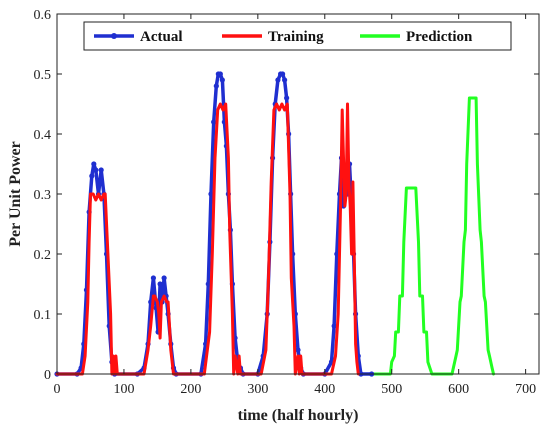 The height and width of the screenshot is (430, 550). I want to click on x-tick-label: 700, so click(525, 389).